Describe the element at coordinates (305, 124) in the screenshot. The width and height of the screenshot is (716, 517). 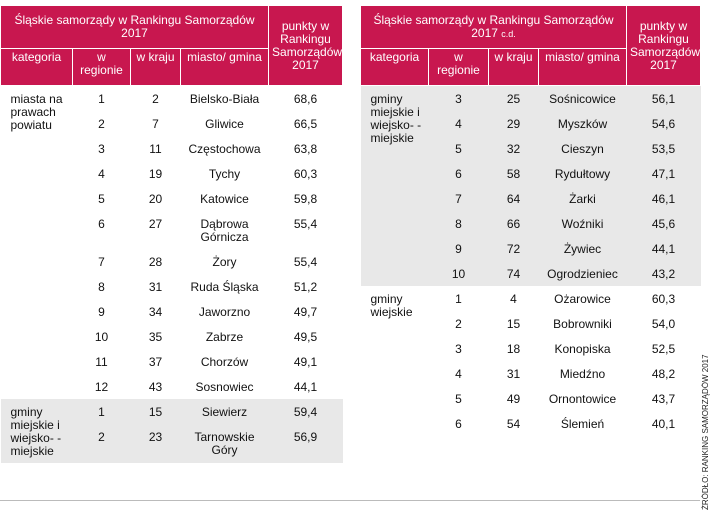
I see `points: 66,5` at that location.